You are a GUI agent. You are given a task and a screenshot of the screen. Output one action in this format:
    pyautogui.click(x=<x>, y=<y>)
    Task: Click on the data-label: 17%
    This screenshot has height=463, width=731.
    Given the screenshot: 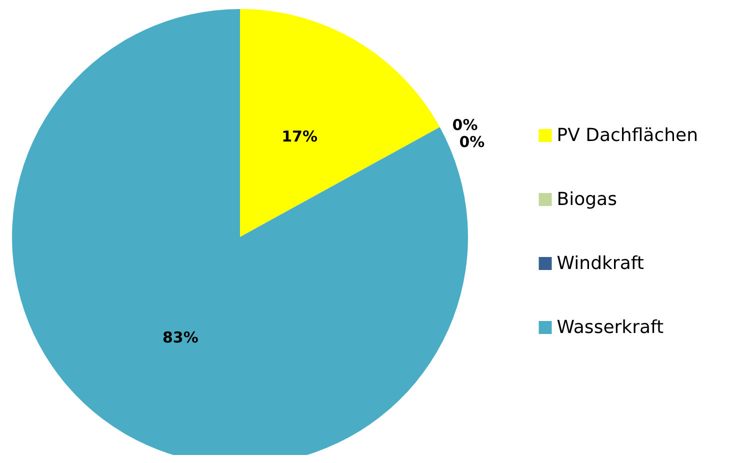 What is the action you would take?
    pyautogui.click(x=300, y=136)
    